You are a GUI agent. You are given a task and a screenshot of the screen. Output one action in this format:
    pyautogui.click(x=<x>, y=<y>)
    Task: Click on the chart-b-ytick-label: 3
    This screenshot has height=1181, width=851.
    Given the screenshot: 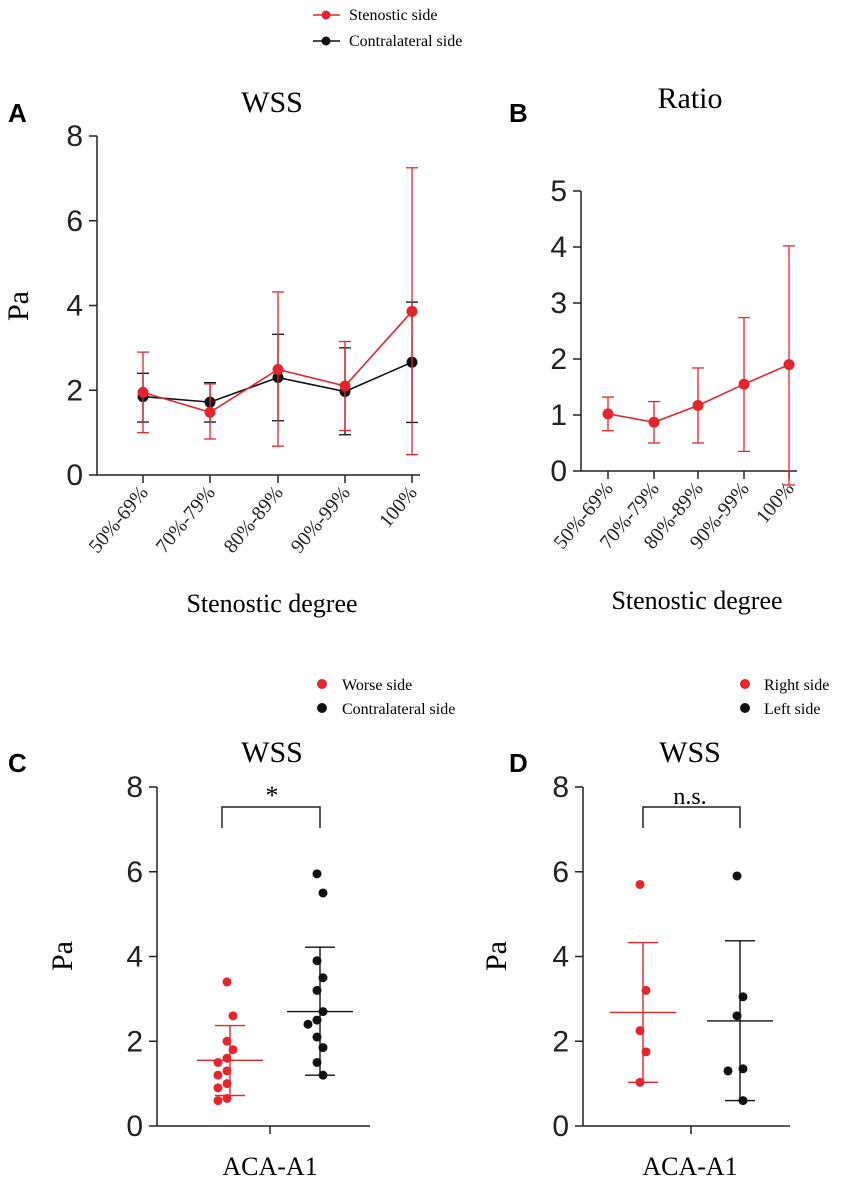 What is the action you would take?
    pyautogui.click(x=558, y=303)
    